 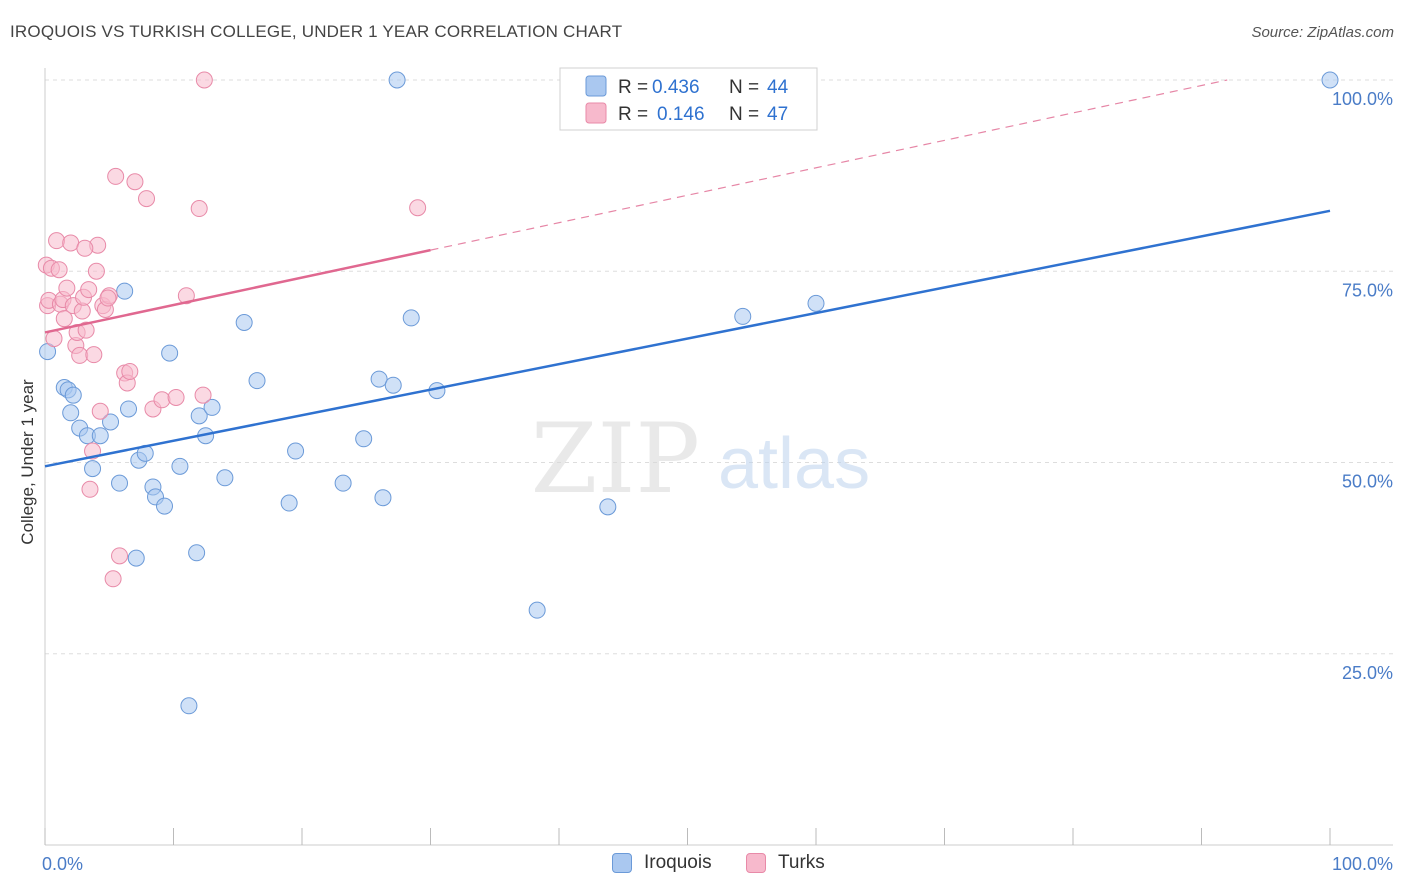 What do you see at coordinates (633, 87) in the screenshot?
I see `legend-iroquois-r-label: R =` at bounding box center [633, 87].